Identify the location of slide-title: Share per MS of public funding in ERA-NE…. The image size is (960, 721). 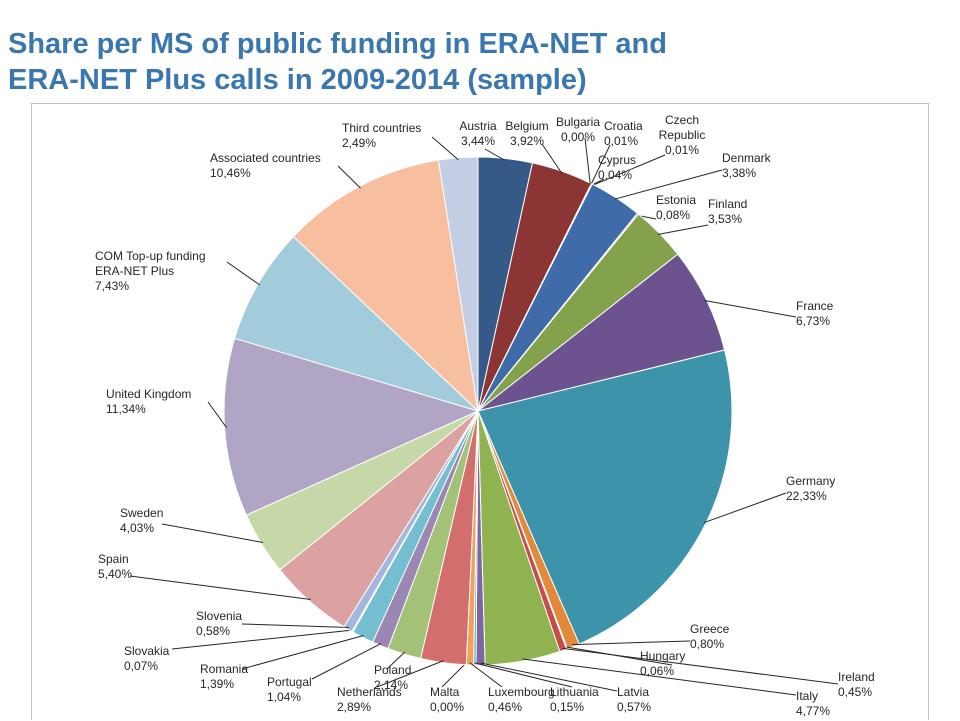
(458, 62).